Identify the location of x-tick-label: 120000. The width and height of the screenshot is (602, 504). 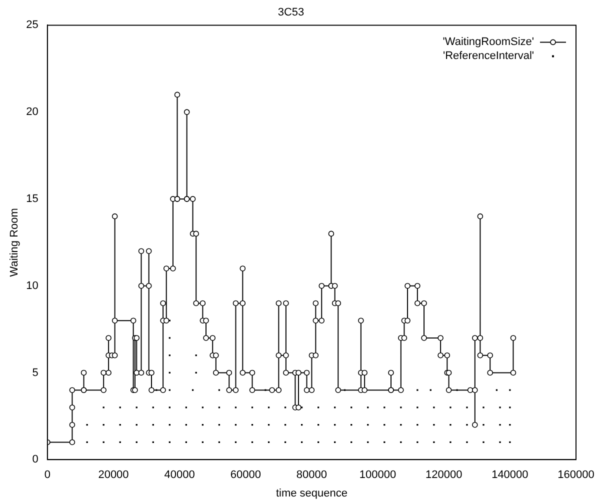
(444, 475).